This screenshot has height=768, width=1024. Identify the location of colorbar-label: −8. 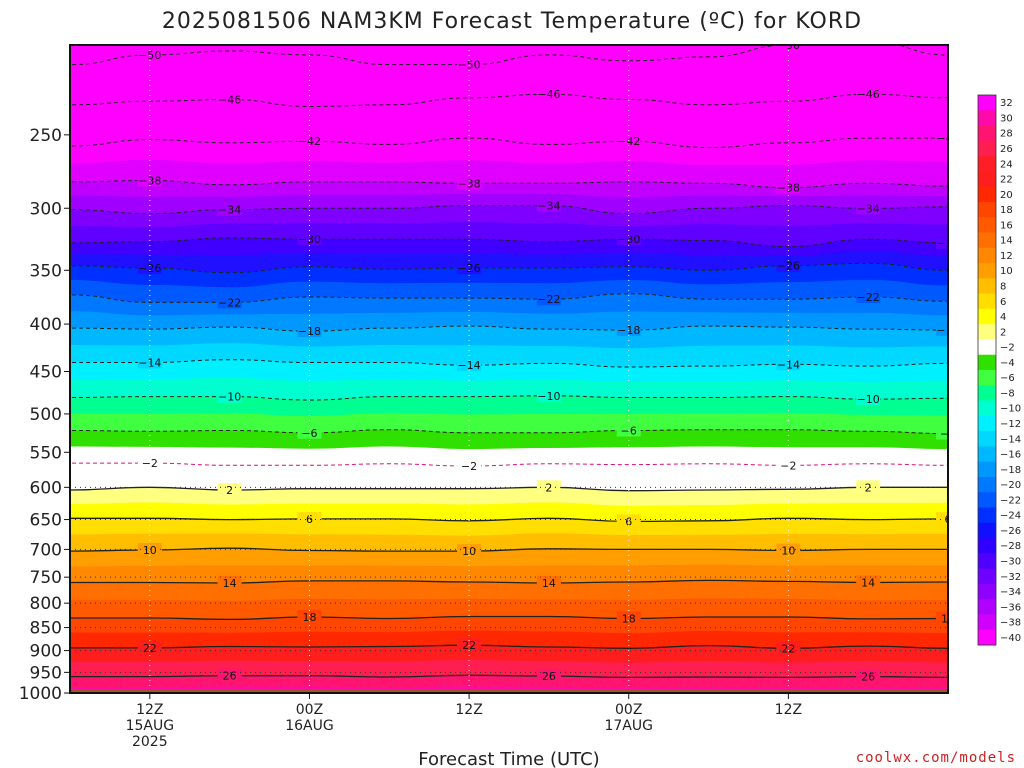
(1007, 393).